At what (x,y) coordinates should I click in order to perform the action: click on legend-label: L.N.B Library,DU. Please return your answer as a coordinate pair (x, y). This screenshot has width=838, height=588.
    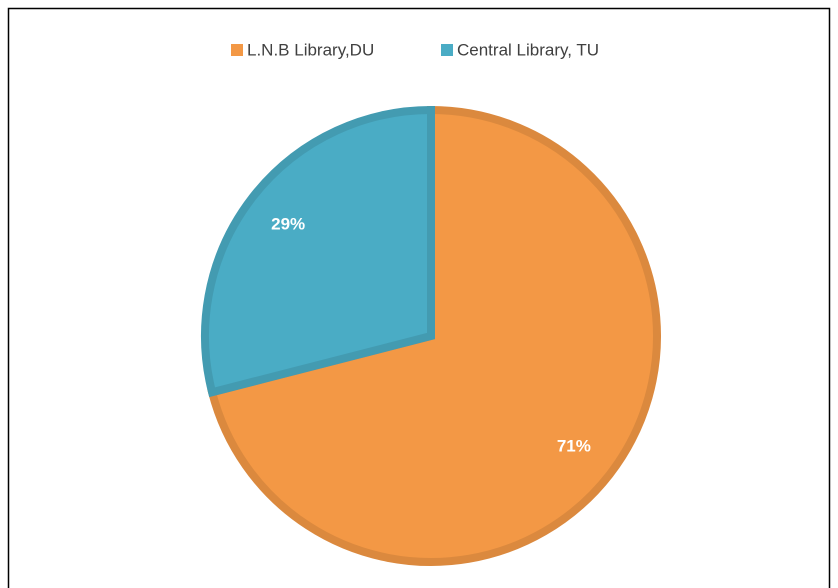
    Looking at the image, I should click on (310, 49).